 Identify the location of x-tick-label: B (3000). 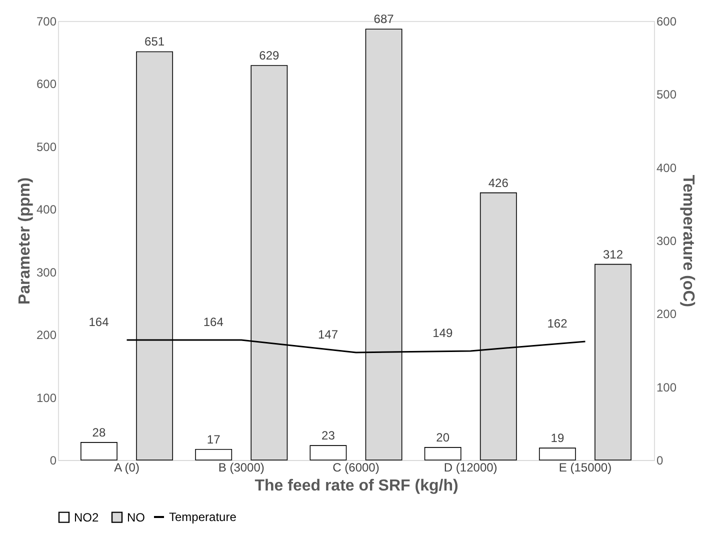
(241, 467).